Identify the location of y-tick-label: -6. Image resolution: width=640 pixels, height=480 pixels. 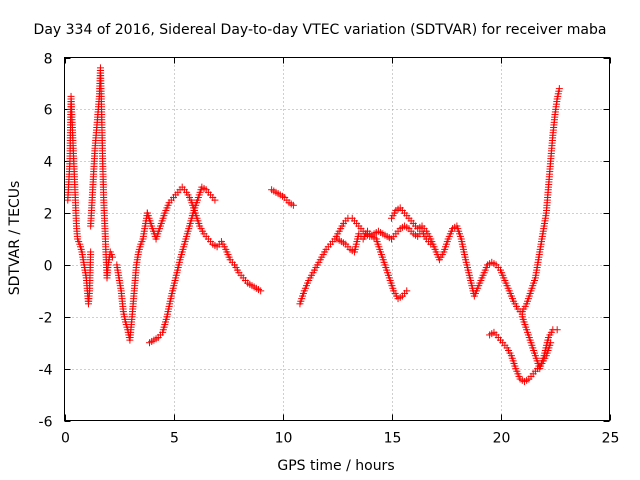
(46, 423).